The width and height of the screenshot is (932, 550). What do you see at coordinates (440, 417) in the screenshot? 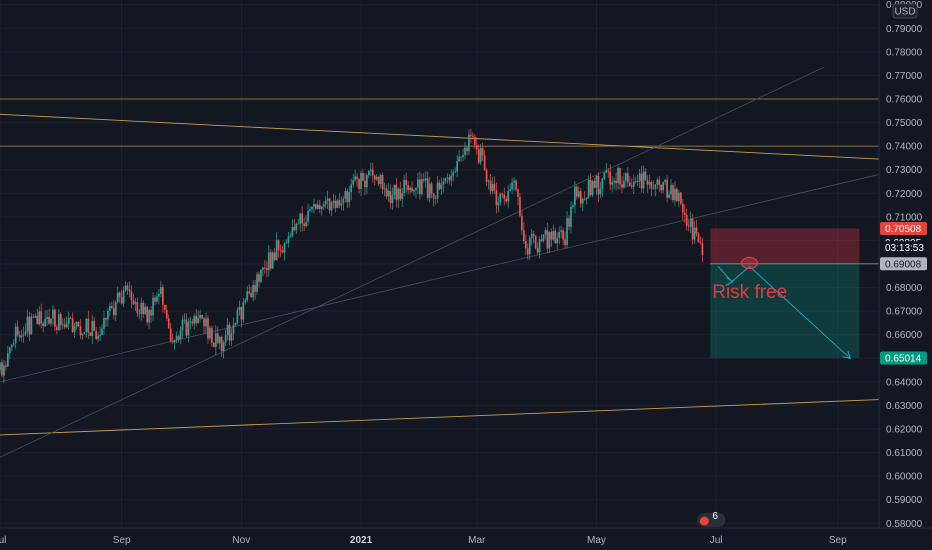
I see `support-trendline` at bounding box center [440, 417].